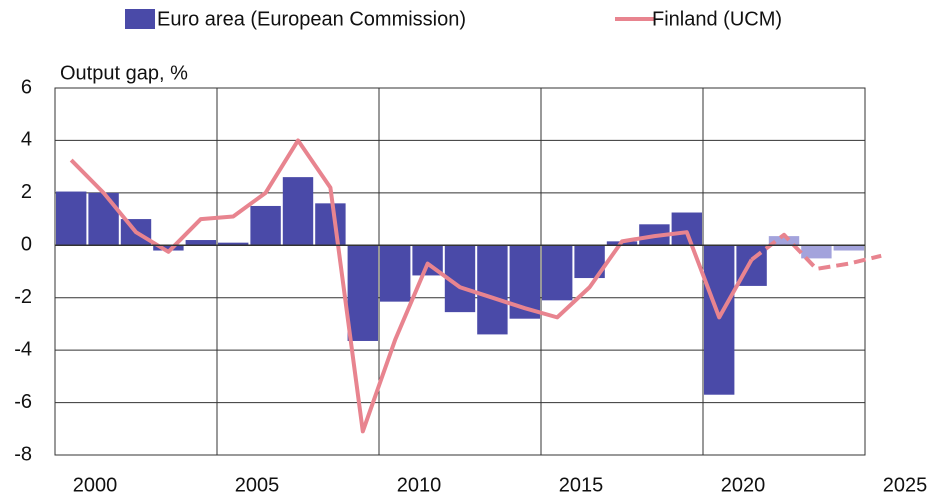  I want to click on x-tick-label: 2005, so click(257, 485).